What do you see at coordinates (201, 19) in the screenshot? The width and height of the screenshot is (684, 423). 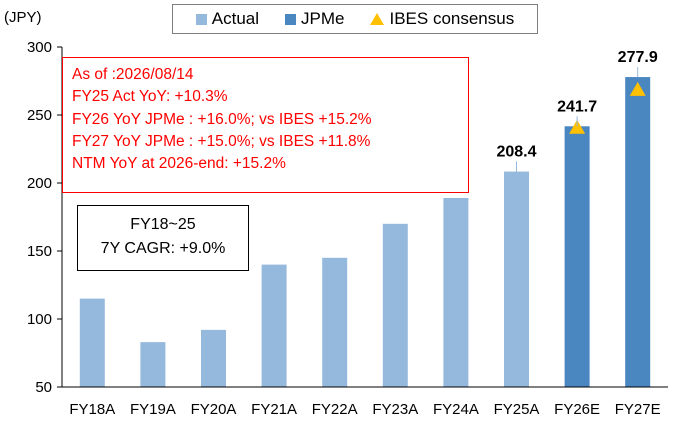 I see `legend-swatch-actual` at bounding box center [201, 19].